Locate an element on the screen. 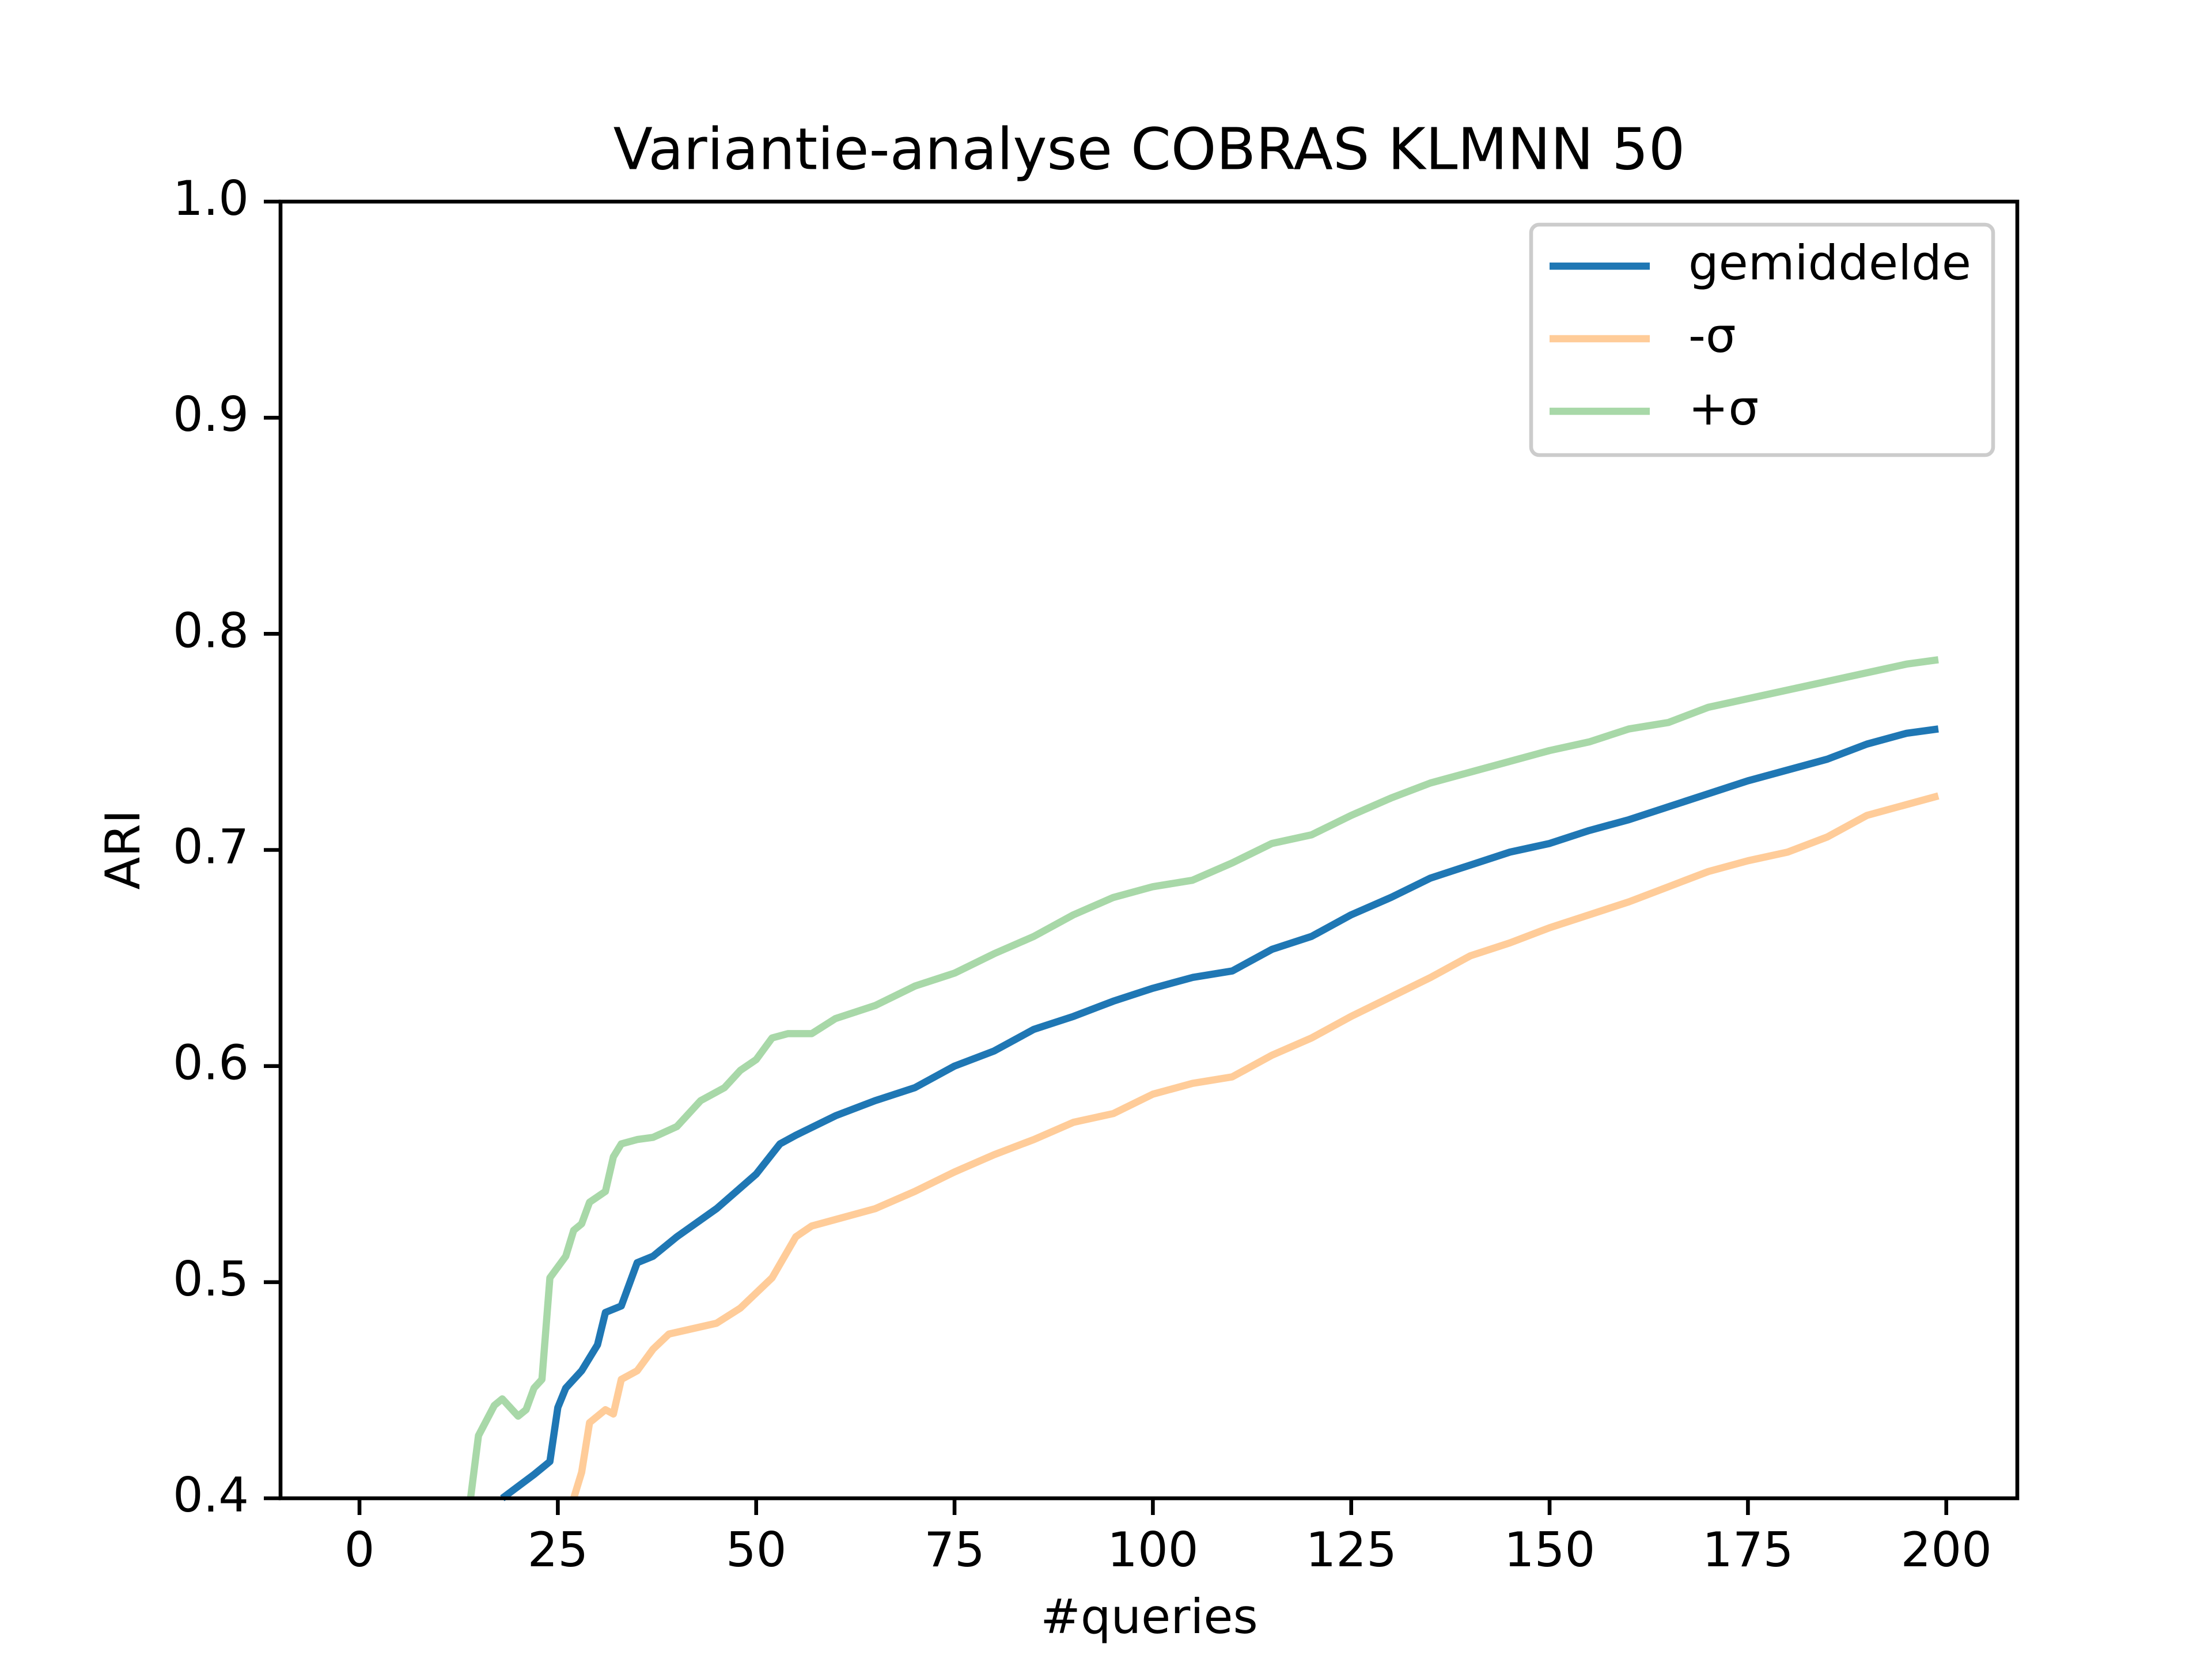 This screenshot has height=1659, width=2212. y-tick-label: 0.7 is located at coordinates (211, 846).